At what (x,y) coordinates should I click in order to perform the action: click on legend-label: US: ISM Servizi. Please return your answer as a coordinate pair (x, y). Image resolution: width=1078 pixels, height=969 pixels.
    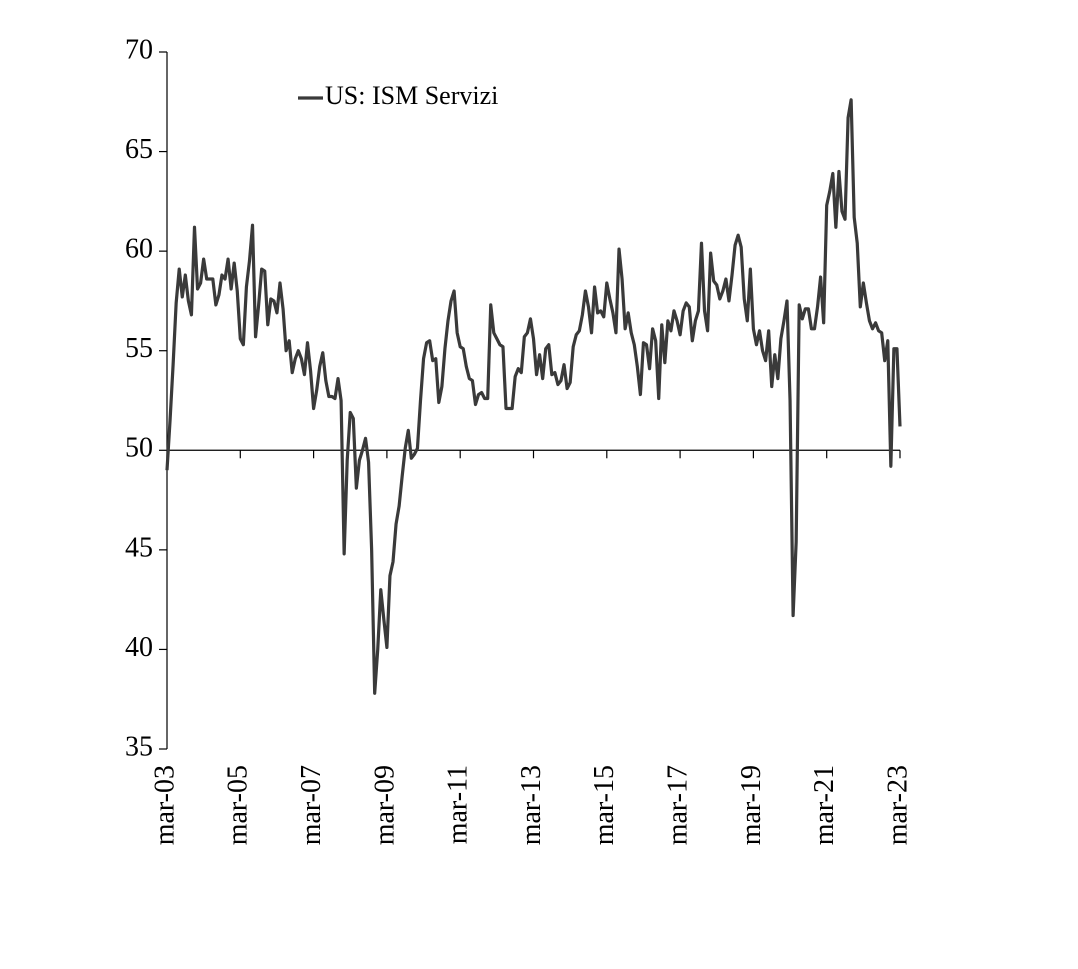
    Looking at the image, I should click on (411, 95).